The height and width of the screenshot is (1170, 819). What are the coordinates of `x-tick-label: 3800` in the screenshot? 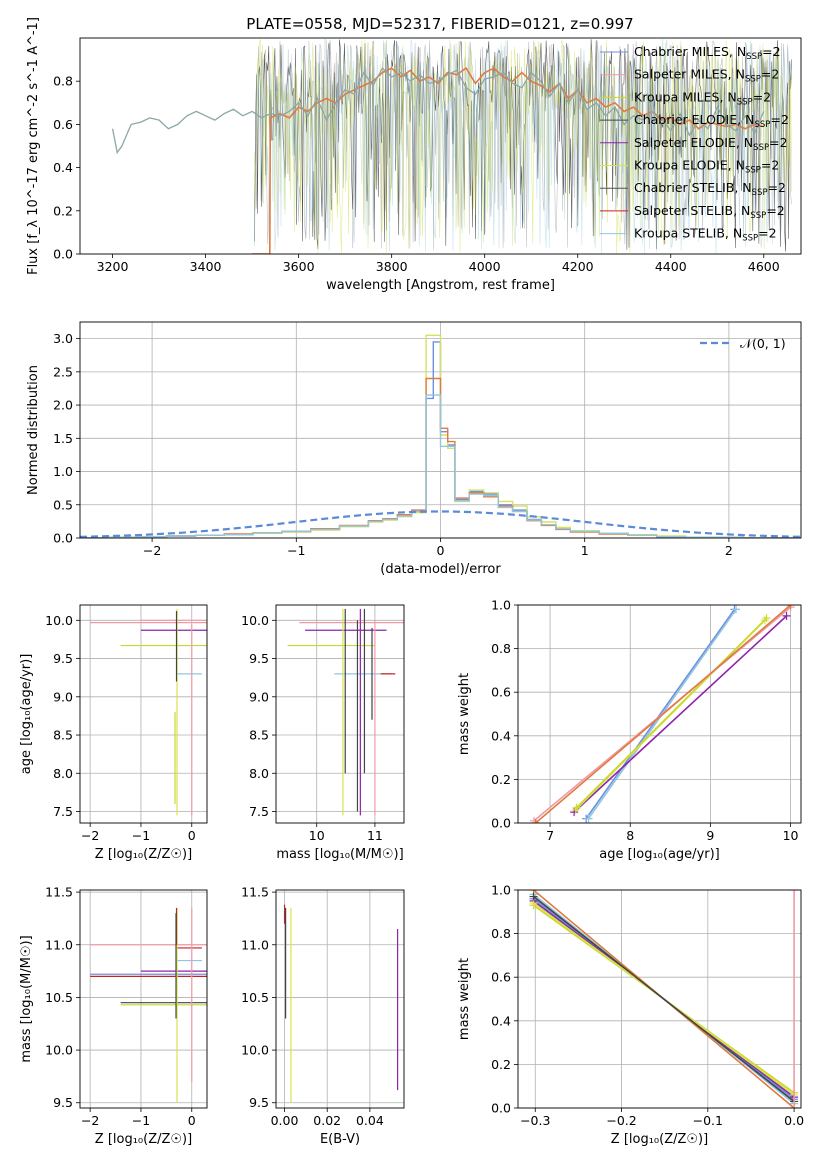 It's located at (392, 266).